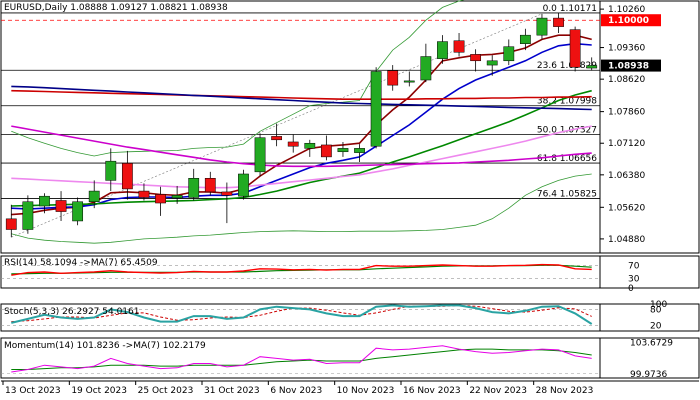  I want to click on rsi-line, so click(301, 269).